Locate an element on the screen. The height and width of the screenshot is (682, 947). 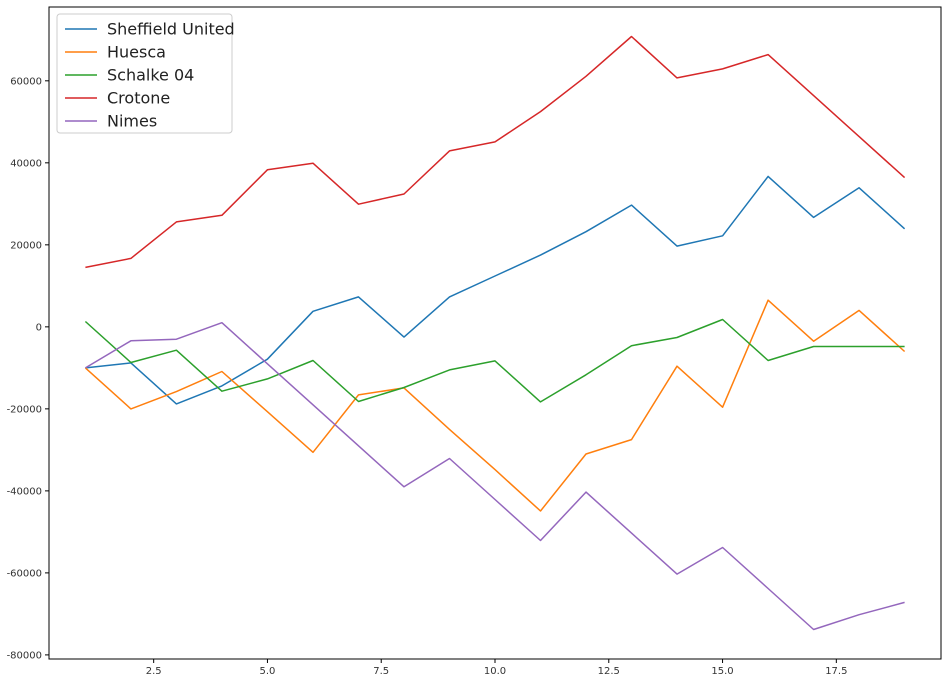
x-axis-ticks: 2.5 5.0 7.5 10.0 12.5 15.0 17.5 is located at coordinates (496, 668).